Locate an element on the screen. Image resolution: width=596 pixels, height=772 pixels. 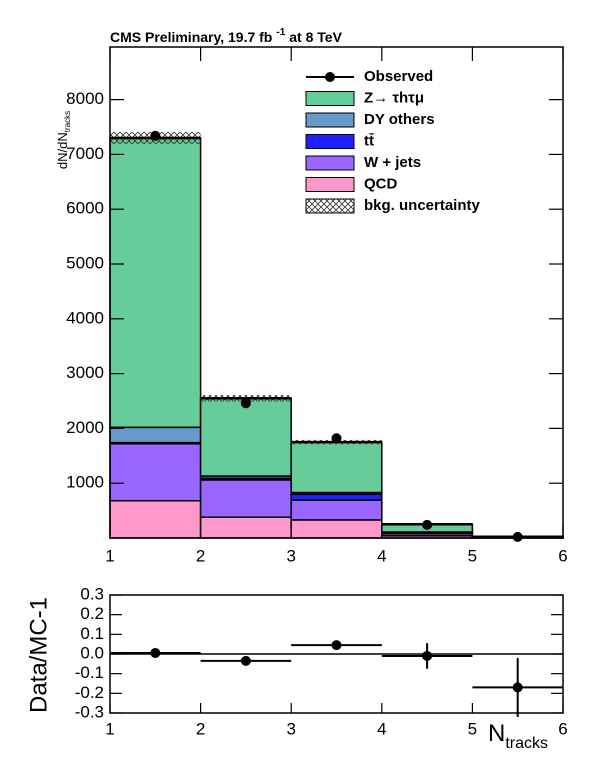
legend-label: bkg. uncertainty is located at coordinates (422, 205).